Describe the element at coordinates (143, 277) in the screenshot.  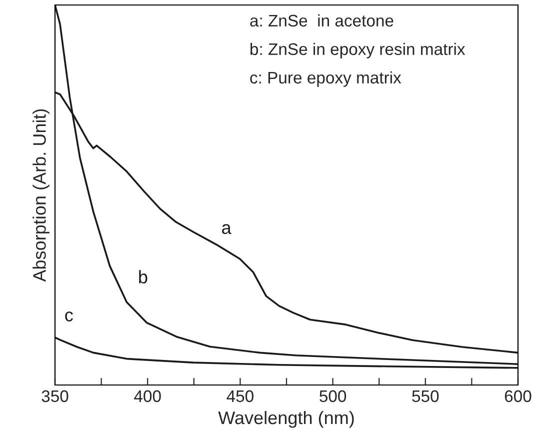
I see `series-label: b` at that location.